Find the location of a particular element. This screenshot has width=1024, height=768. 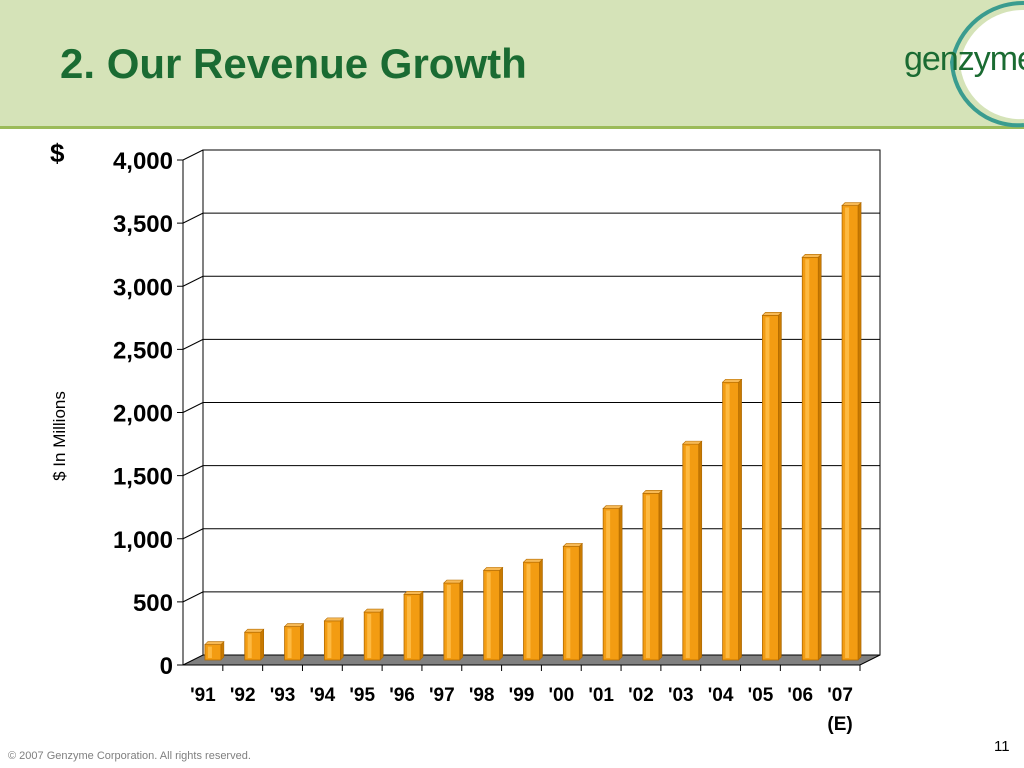

x-tick-label: '02 is located at coordinates (641, 695).